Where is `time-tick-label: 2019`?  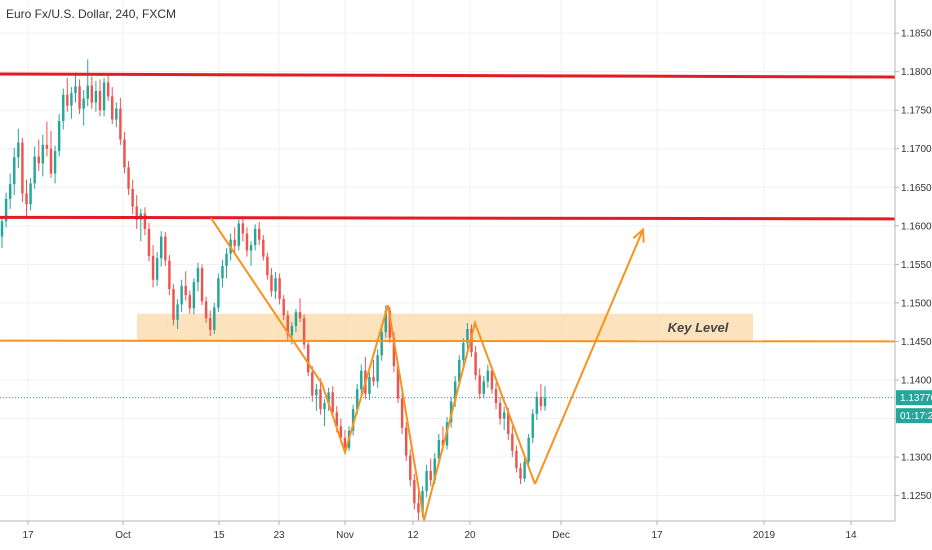
time-tick-label: 2019 is located at coordinates (764, 535).